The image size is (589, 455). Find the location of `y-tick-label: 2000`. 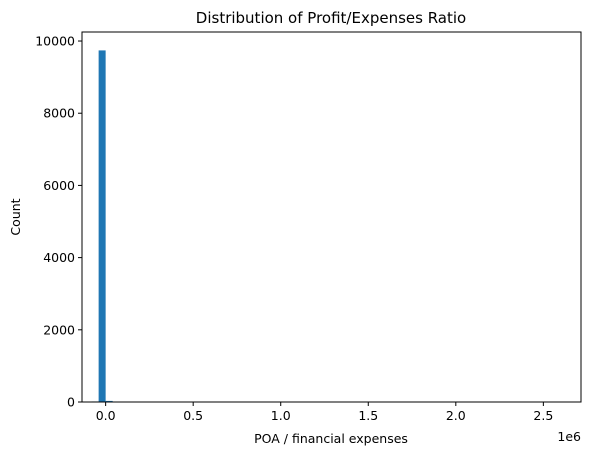

y-tick-label: 2000 is located at coordinates (59, 329).